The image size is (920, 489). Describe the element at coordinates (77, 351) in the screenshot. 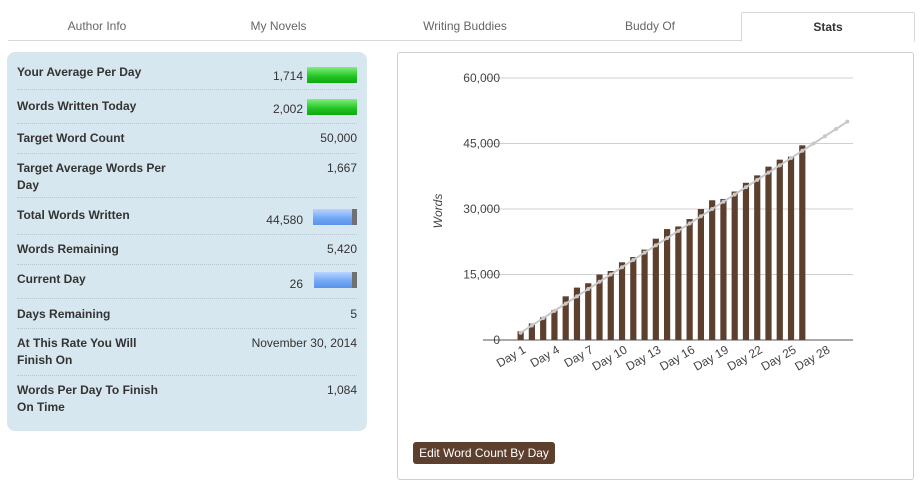

I see `stat-label: At This Rate You Will Finish On` at that location.